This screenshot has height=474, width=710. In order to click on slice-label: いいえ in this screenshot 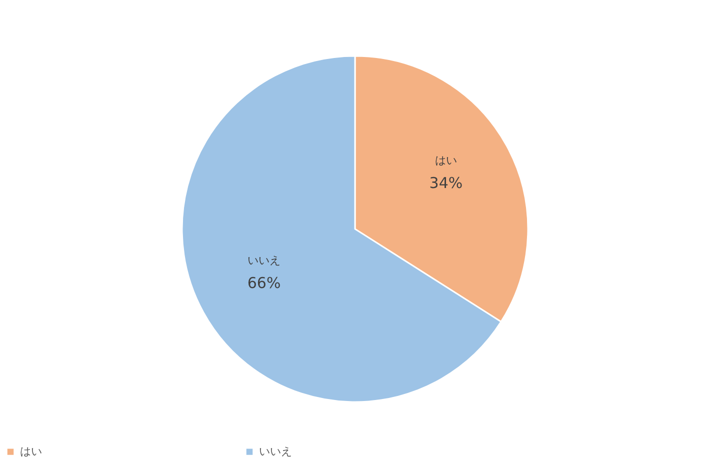, I will do `click(264, 261)`.